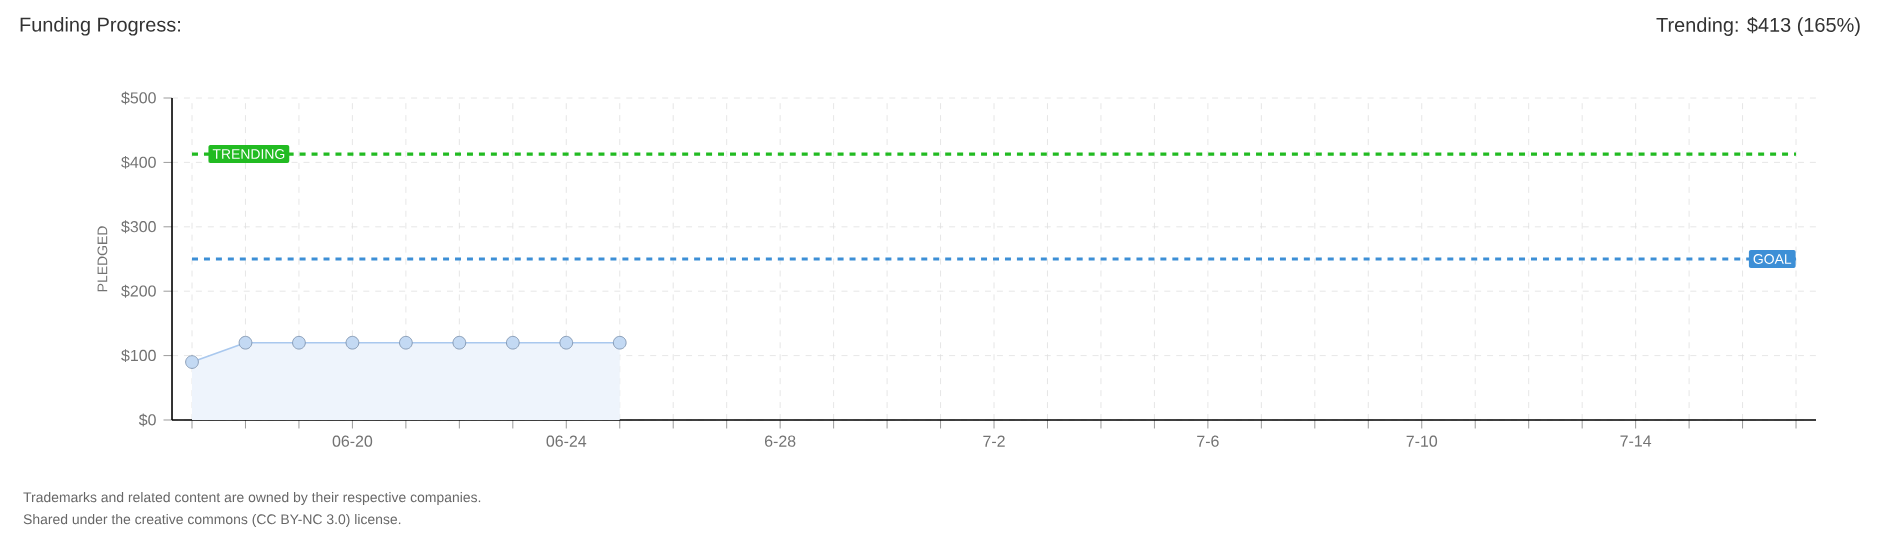 Image resolution: width=1880 pixels, height=540 pixels. Describe the element at coordinates (100, 26) in the screenshot. I see `chart-title: Funding Progress:` at that location.